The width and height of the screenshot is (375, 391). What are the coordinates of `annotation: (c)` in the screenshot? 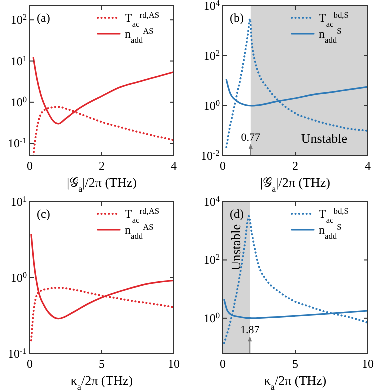 It's located at (43, 214).